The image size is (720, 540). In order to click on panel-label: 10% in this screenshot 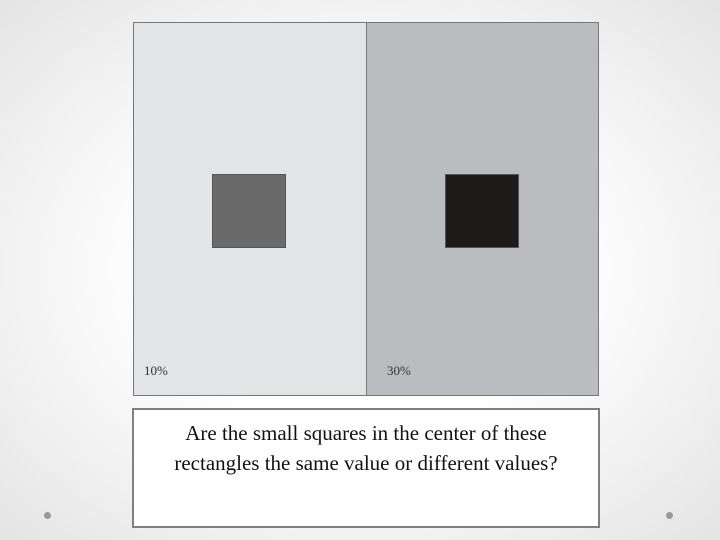, I will do `click(156, 370)`.